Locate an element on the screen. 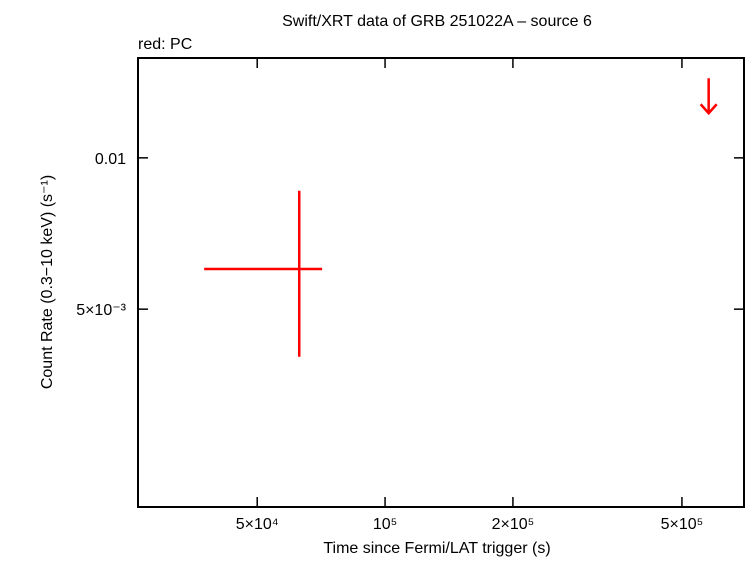 The width and height of the screenshot is (746, 563). x-axis-label: Time since Fermi/LAT trigger (s) is located at coordinates (436, 548).